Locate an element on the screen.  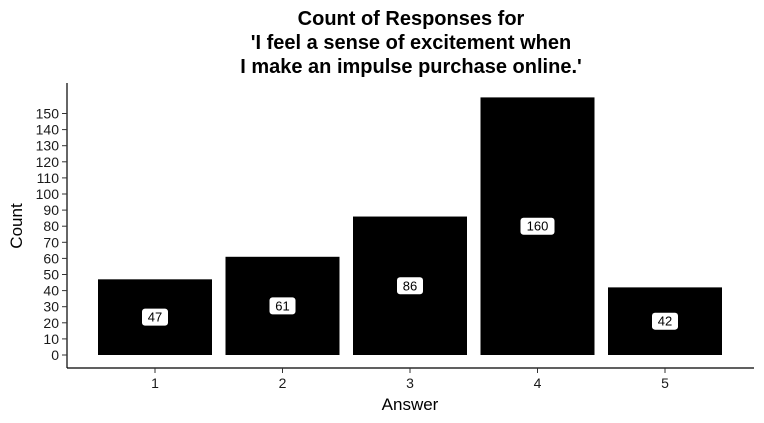
y-axis-title: Count is located at coordinates (16, 226).